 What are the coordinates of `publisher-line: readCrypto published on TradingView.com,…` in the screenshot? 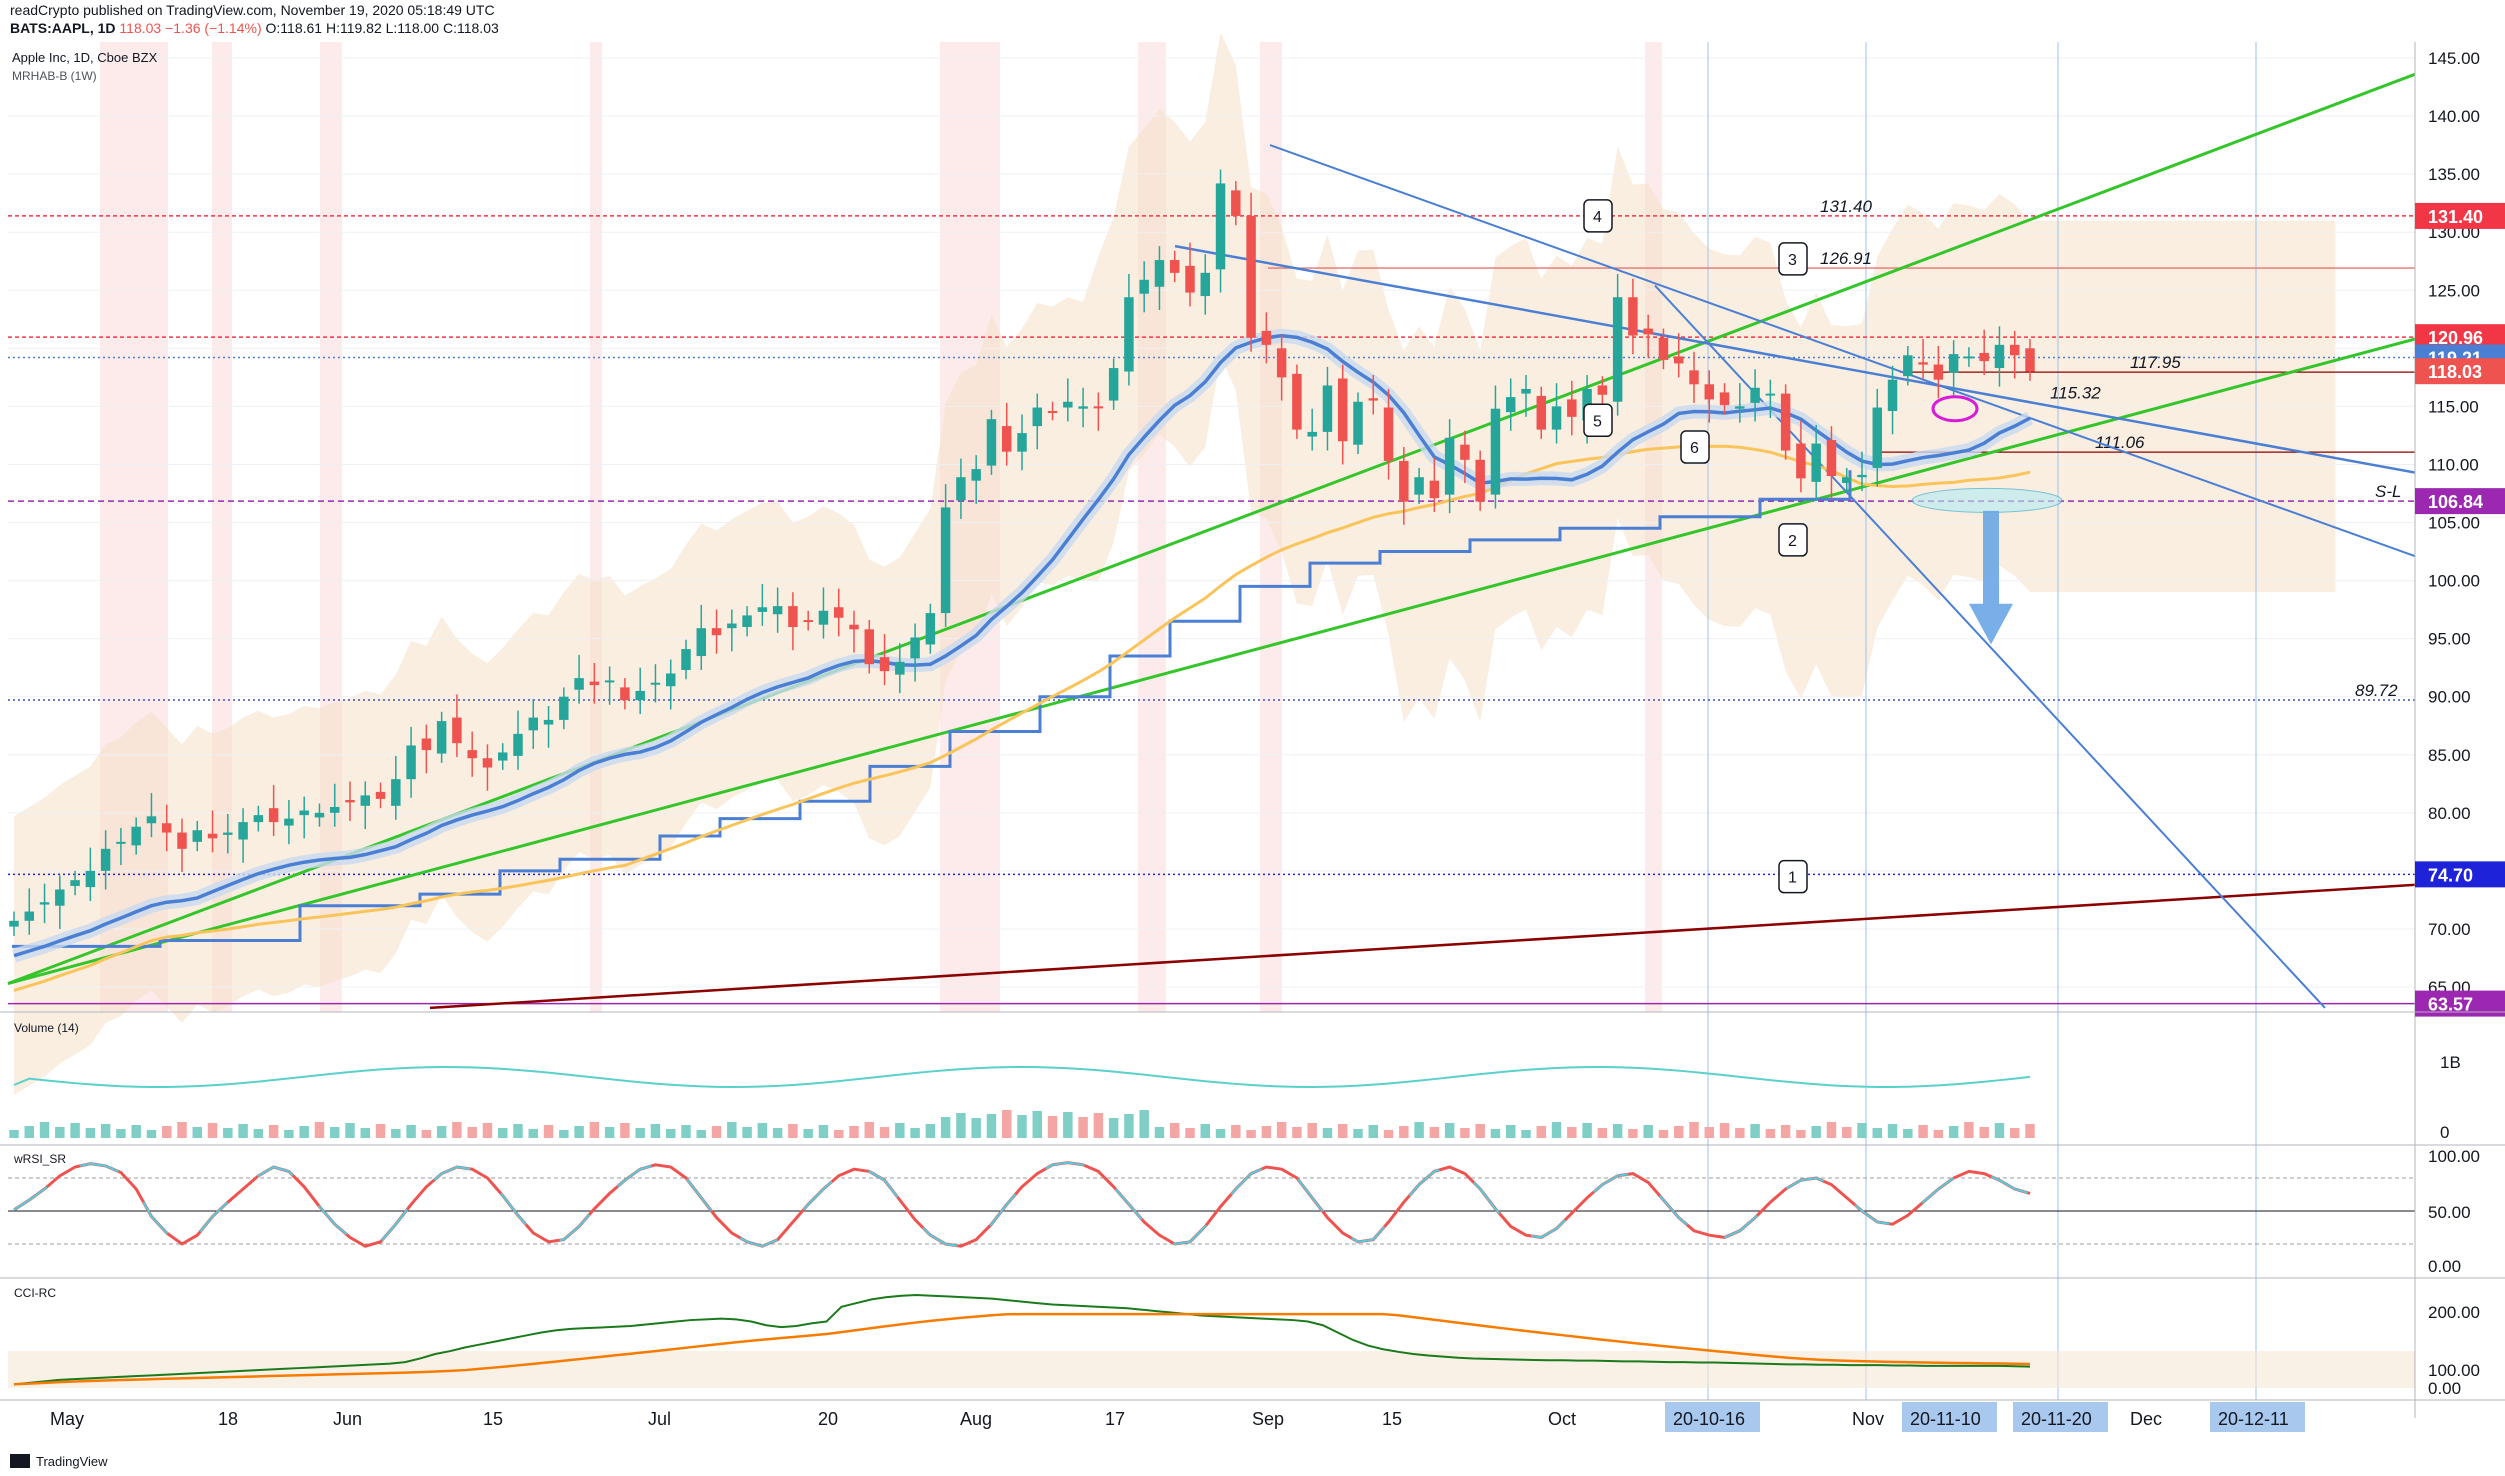 It's located at (252, 10).